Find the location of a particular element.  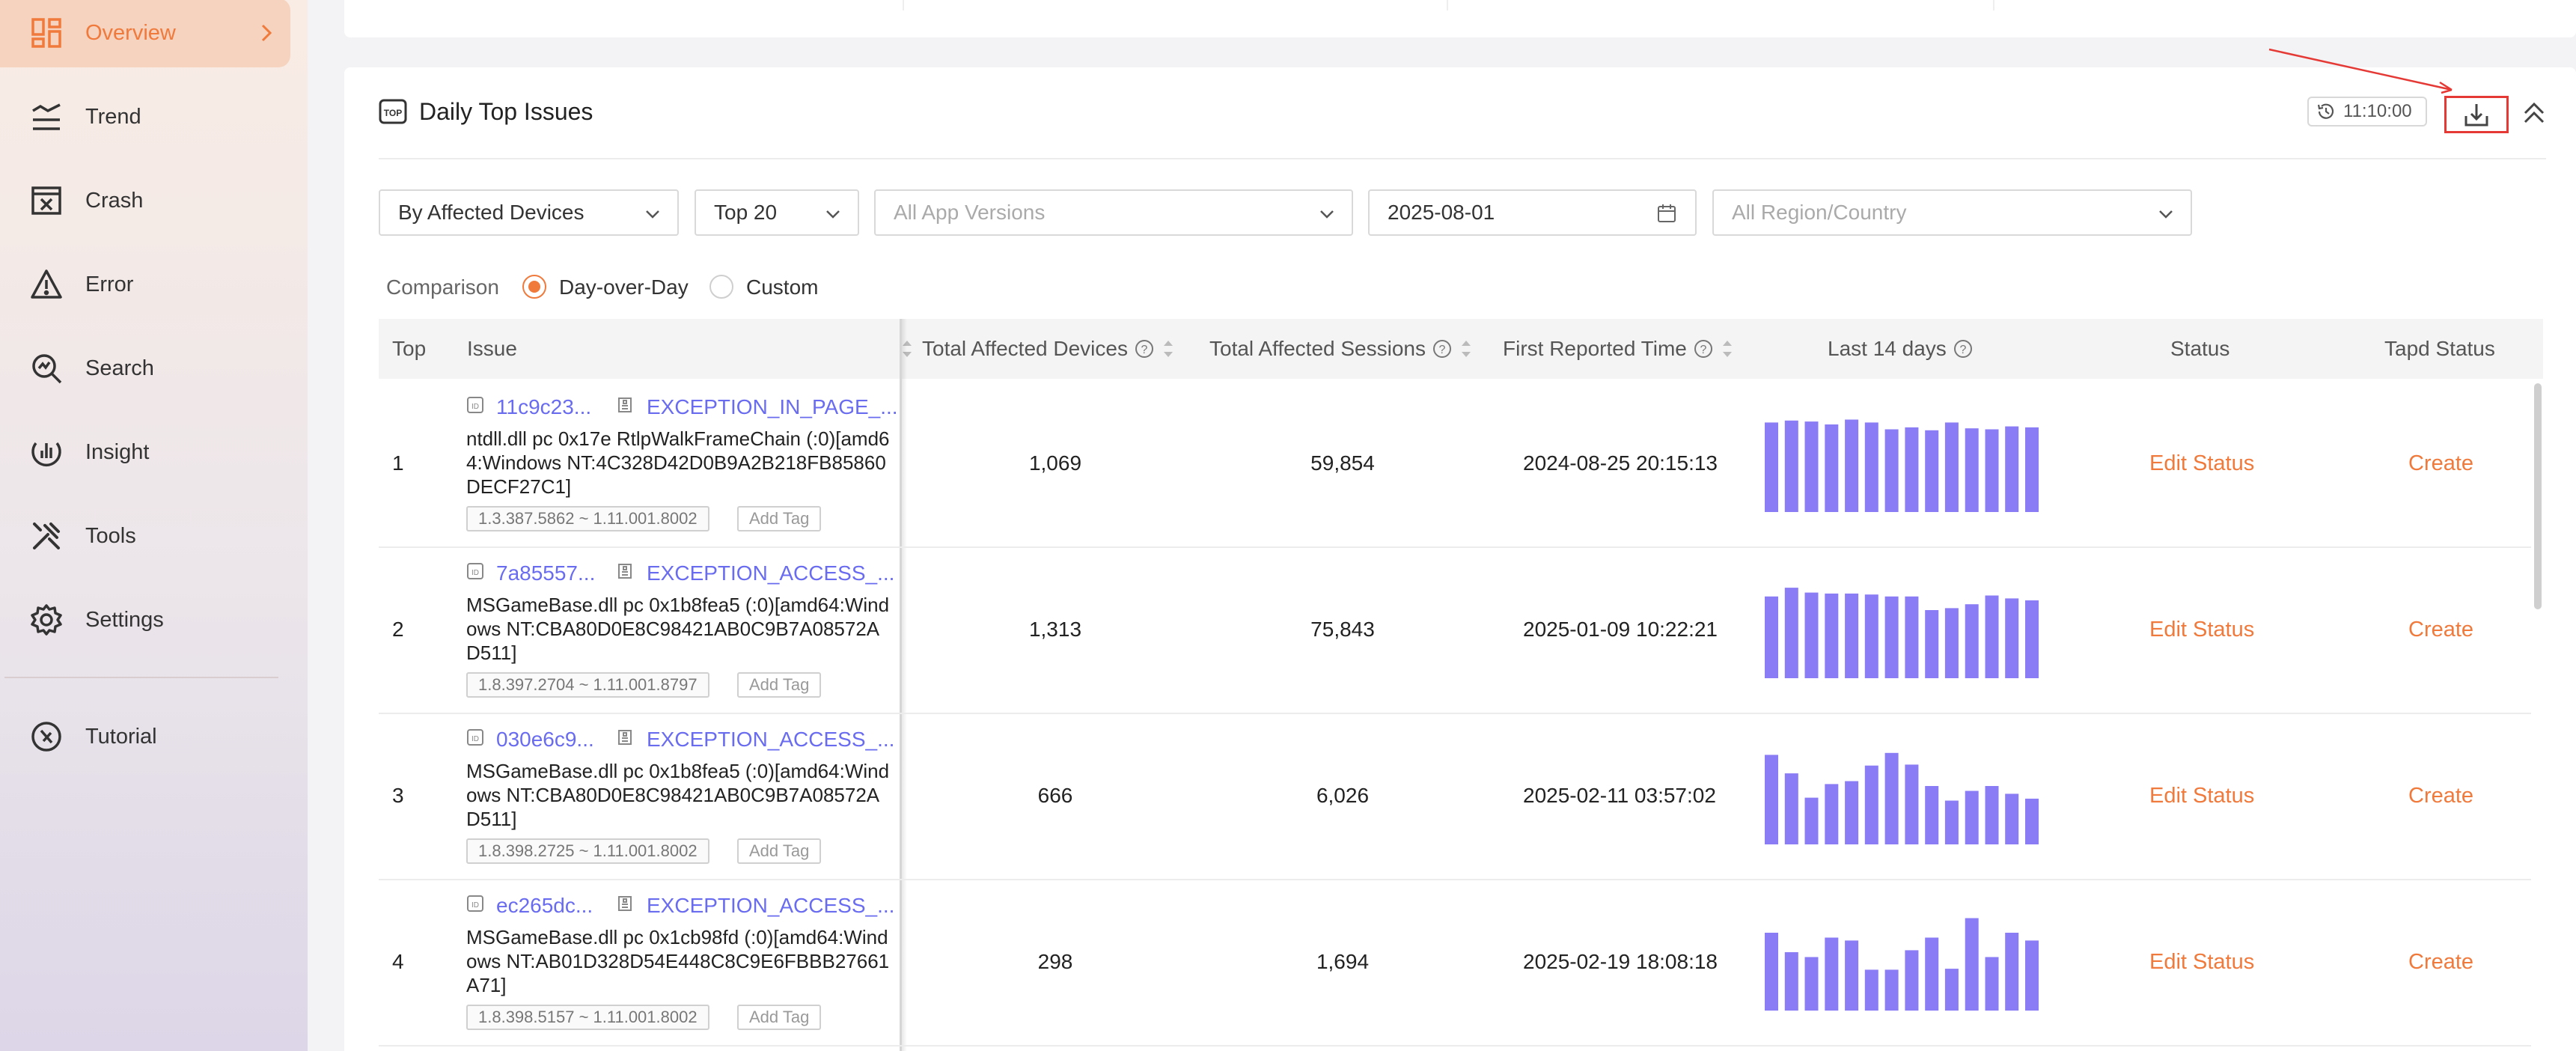

sidebar-item-label: Tools is located at coordinates (111, 535).